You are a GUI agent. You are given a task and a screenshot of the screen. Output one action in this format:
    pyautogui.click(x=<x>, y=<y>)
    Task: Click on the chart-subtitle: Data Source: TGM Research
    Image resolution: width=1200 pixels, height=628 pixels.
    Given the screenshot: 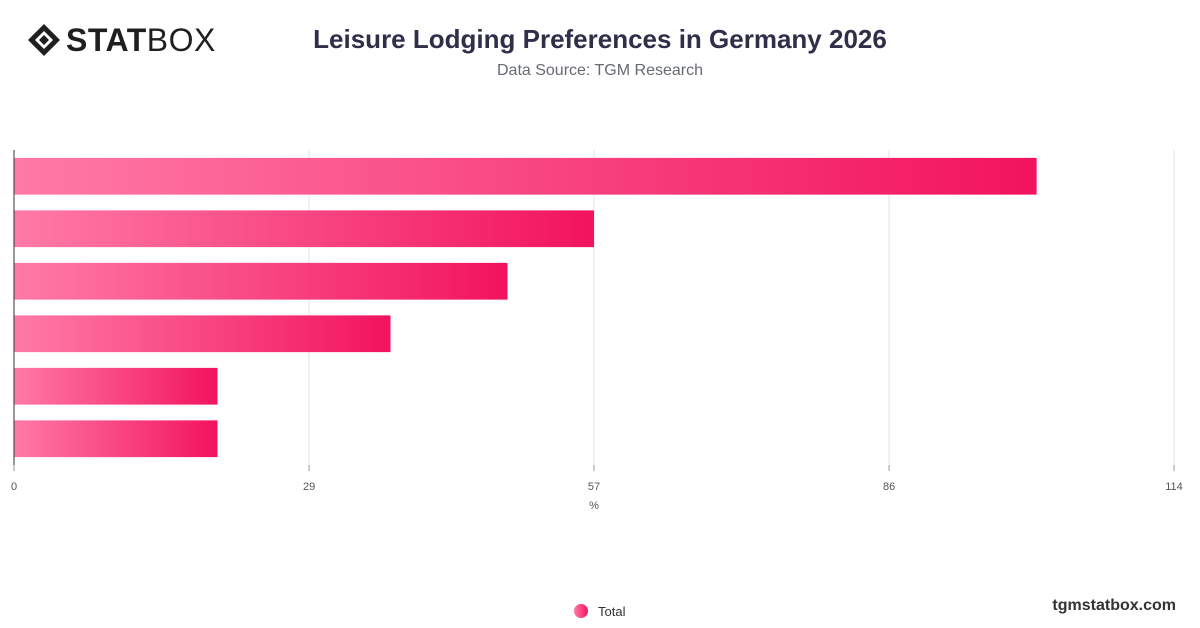 What is the action you would take?
    pyautogui.click(x=599, y=70)
    